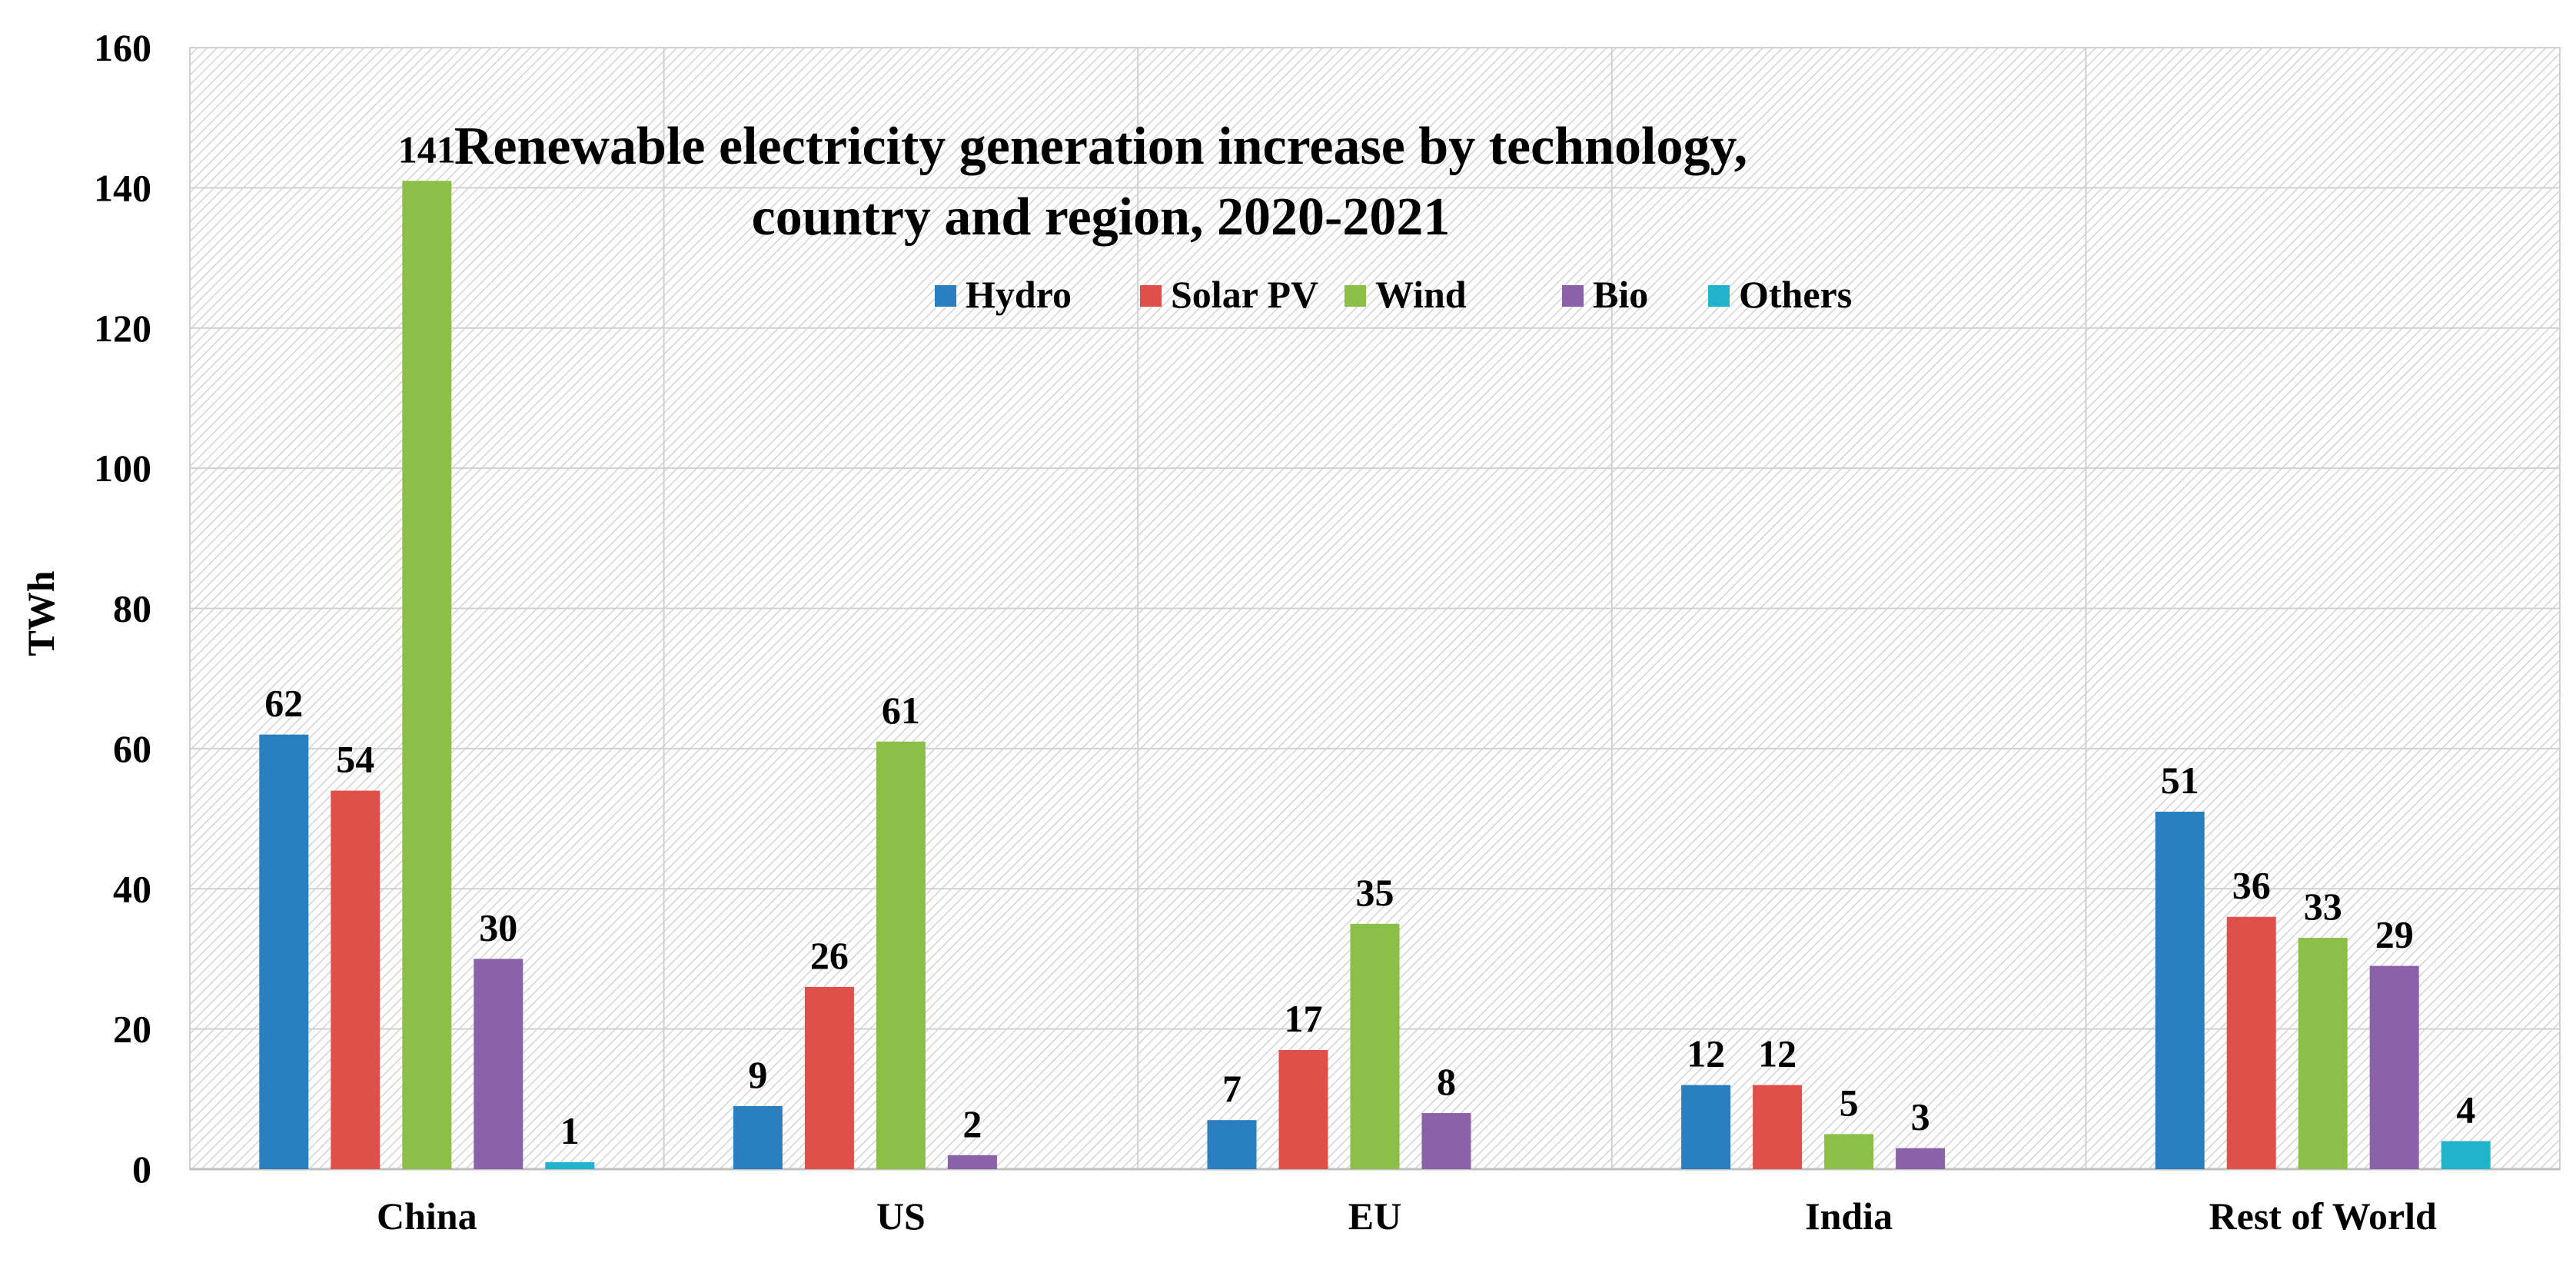  What do you see at coordinates (901, 1216) in the screenshot?
I see `x-tick-label: US` at bounding box center [901, 1216].